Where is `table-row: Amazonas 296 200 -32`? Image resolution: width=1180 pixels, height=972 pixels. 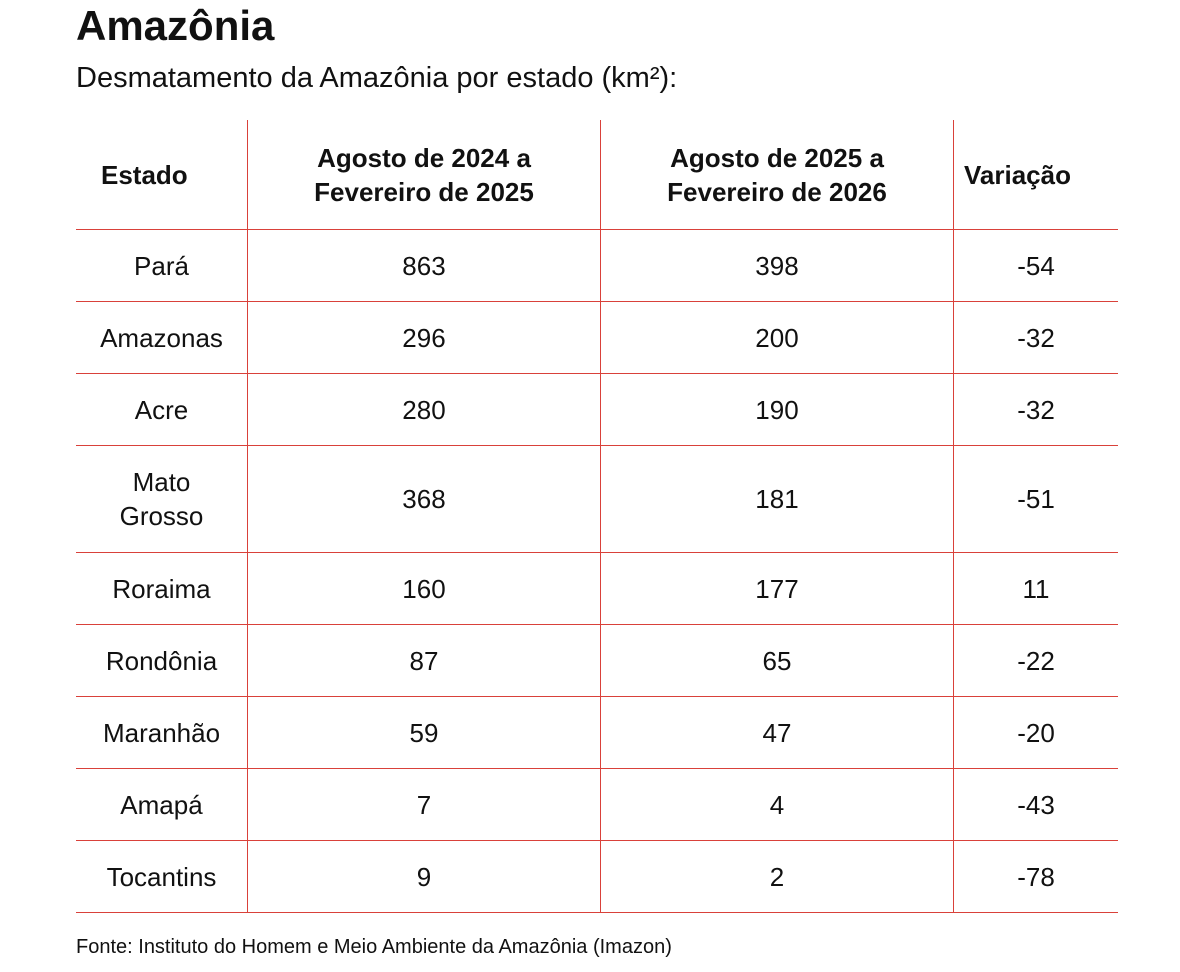 table-row: Amazonas 296 200 -32 is located at coordinates (597, 337).